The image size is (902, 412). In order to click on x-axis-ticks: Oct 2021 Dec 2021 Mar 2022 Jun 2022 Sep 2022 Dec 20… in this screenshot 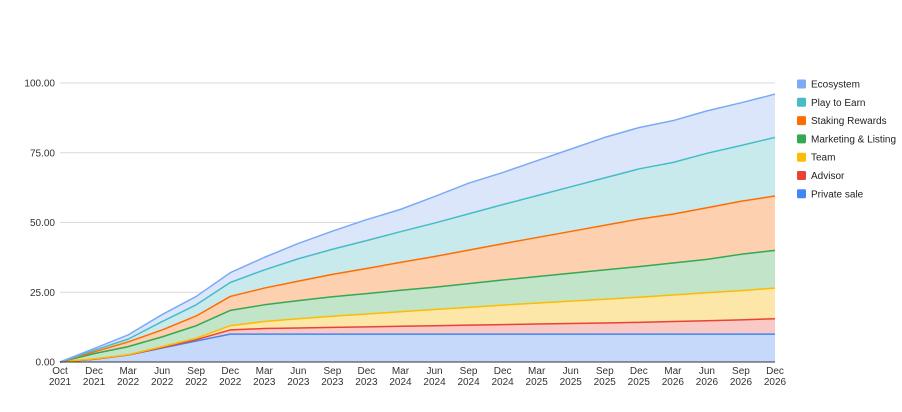, I will do `click(418, 377)`.